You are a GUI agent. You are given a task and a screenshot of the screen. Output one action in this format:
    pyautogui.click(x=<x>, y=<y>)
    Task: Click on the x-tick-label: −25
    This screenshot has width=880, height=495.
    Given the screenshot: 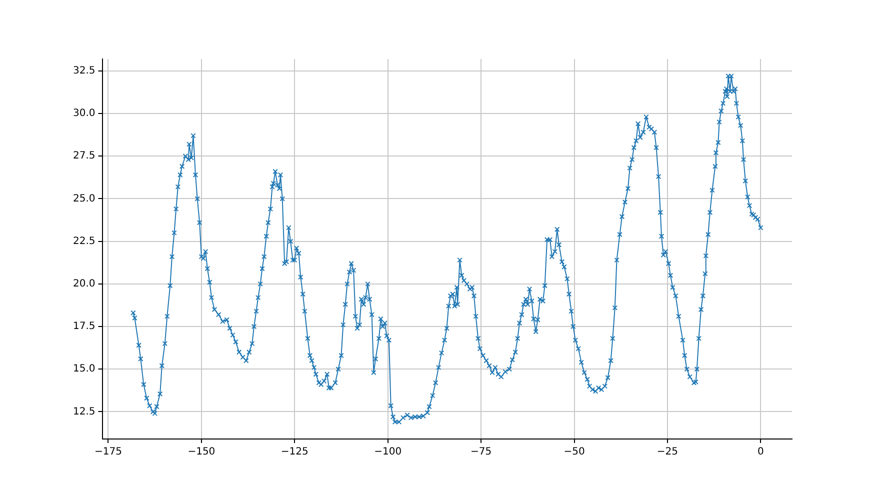 What is the action you would take?
    pyautogui.click(x=667, y=452)
    